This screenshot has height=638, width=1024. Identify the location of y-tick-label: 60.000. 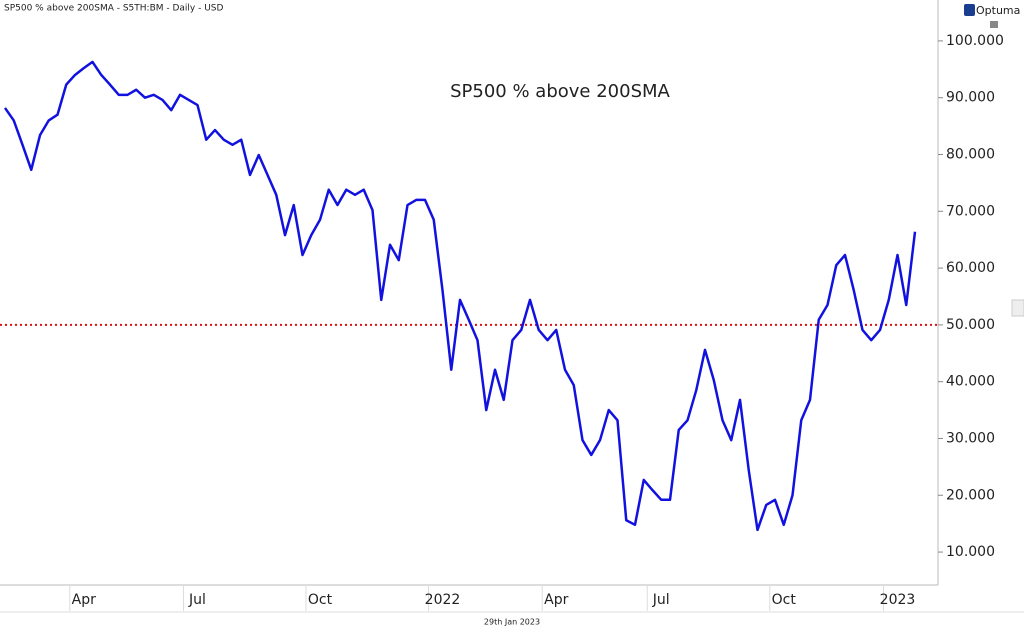
(970, 268).